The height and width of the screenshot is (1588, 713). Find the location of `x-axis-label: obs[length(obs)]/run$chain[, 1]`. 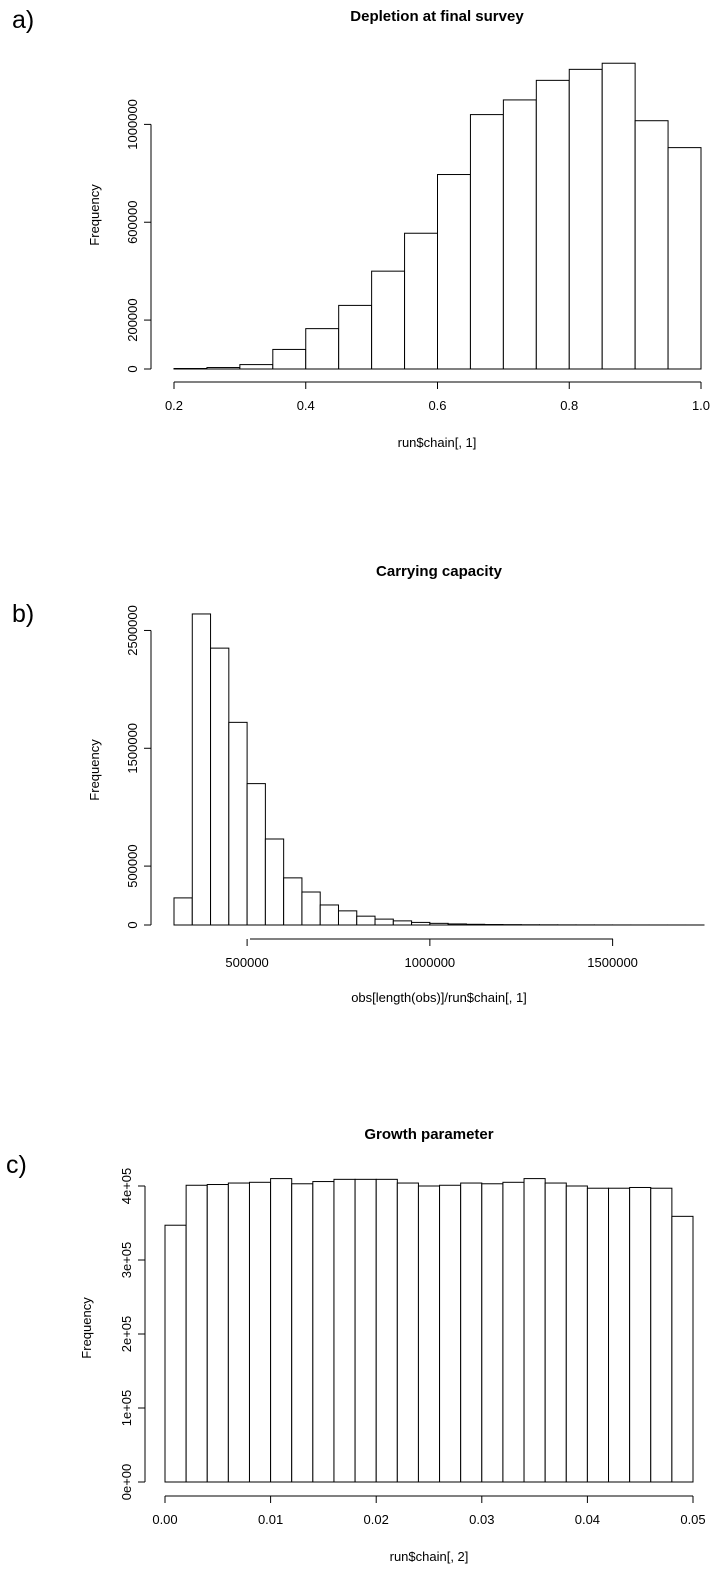

x-axis-label: obs[length(obs)]/run$chain[, 1] is located at coordinates (439, 997).